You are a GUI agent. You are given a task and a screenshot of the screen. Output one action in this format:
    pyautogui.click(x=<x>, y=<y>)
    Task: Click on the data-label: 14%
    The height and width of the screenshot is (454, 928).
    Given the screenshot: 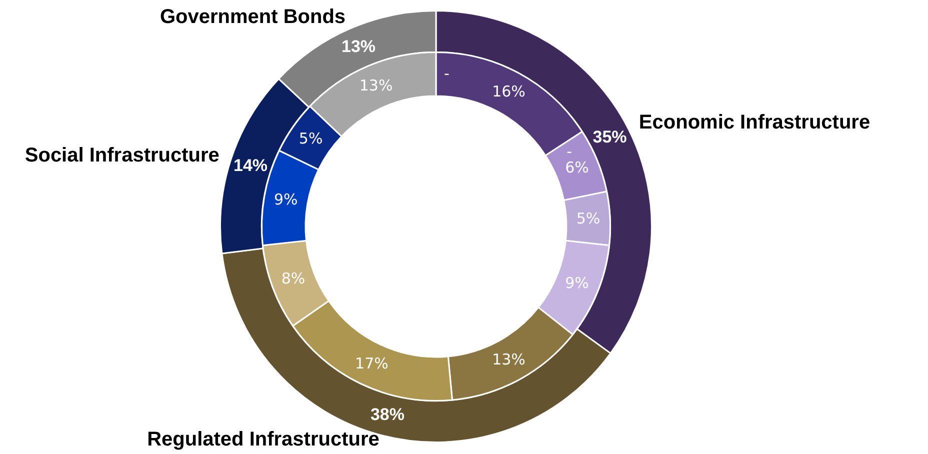 What is the action you would take?
    pyautogui.click(x=250, y=165)
    